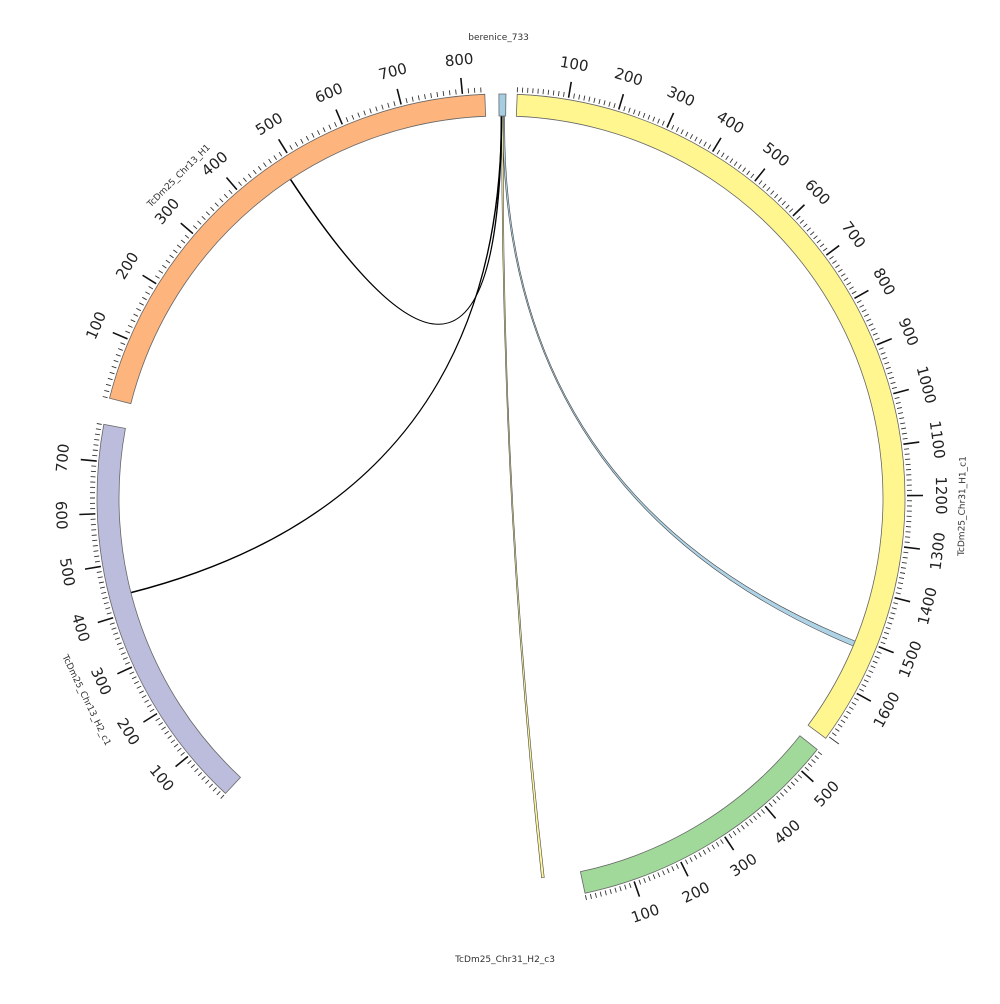 The image size is (1000, 1004). Describe the element at coordinates (298, 248) in the screenshot. I see `ideogram-tcdm25-chr13-h1` at that location.